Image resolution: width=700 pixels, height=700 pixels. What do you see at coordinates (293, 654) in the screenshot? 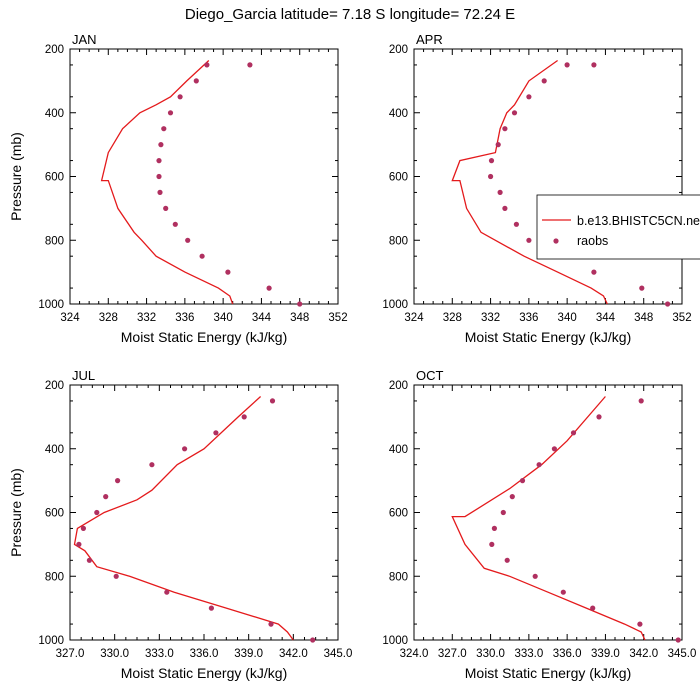
I see `x-tick-label: 342.0` at bounding box center [293, 654].